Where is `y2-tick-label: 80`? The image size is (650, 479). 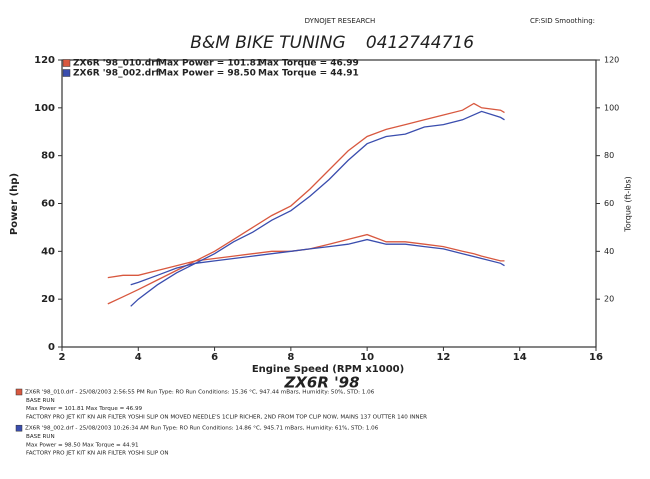
y2-tick-label: 80 is located at coordinates (609, 155).